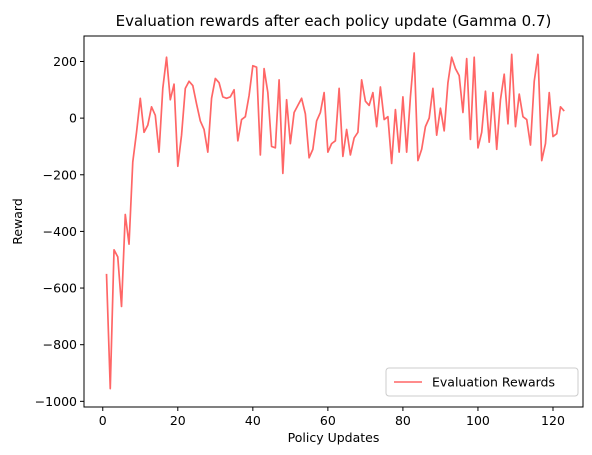  Describe the element at coordinates (478, 420) in the screenshot. I see `x-tick-label: 100` at that location.